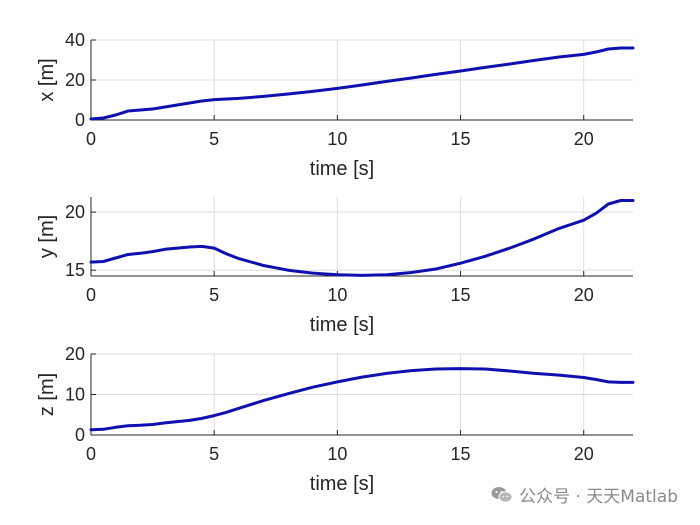 The width and height of the screenshot is (700, 525). Describe the element at coordinates (75, 40) in the screenshot. I see `y-tick-label: 40` at that location.